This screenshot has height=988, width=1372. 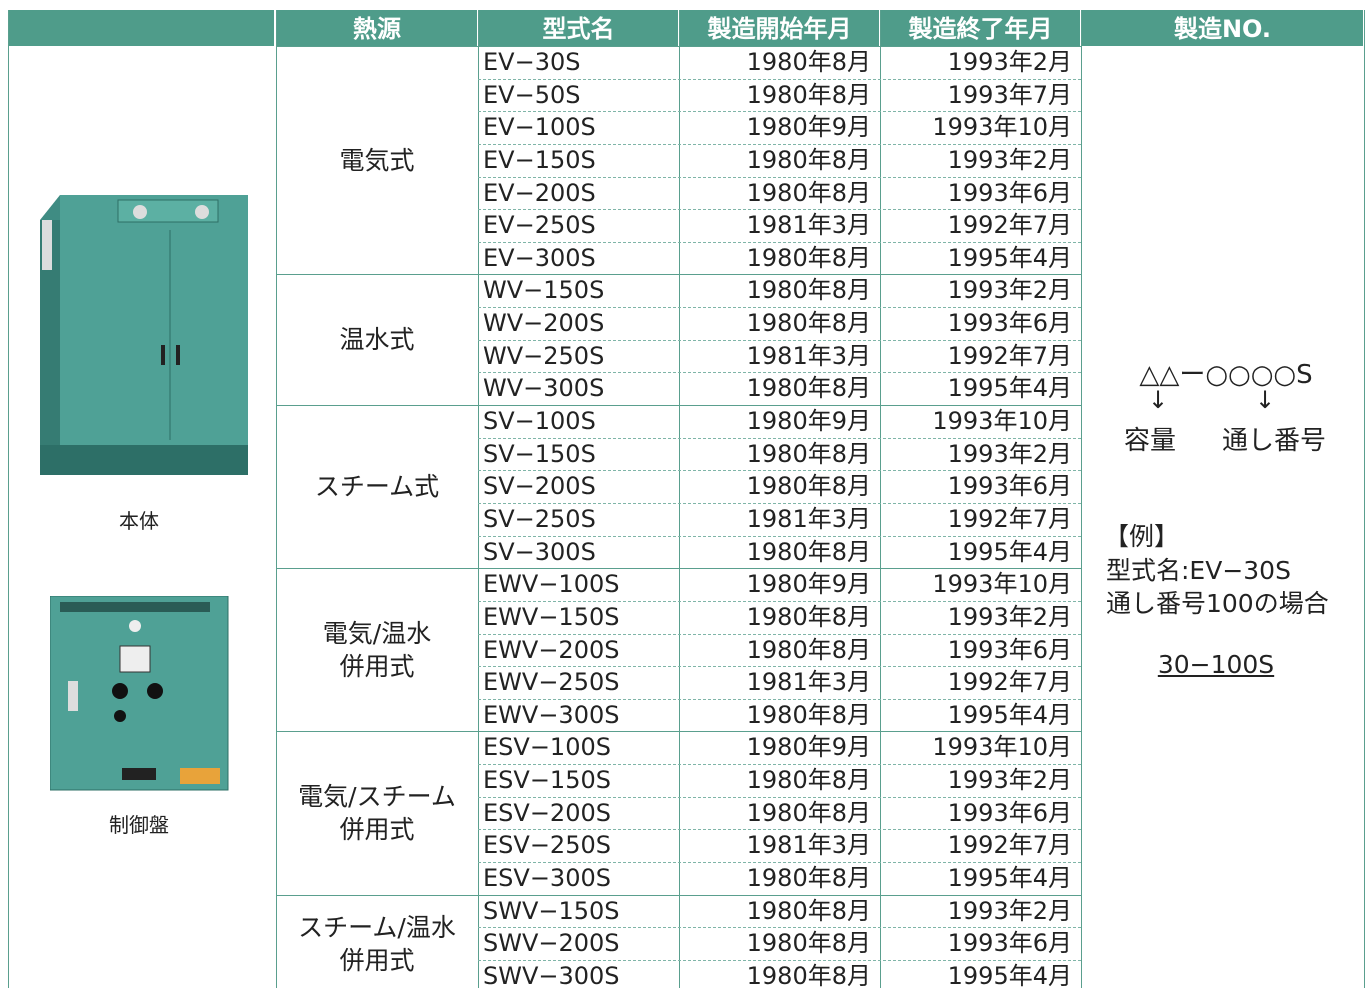 What do you see at coordinates (980, 28) in the screenshot?
I see `header-cell: 製造終了年月` at bounding box center [980, 28].